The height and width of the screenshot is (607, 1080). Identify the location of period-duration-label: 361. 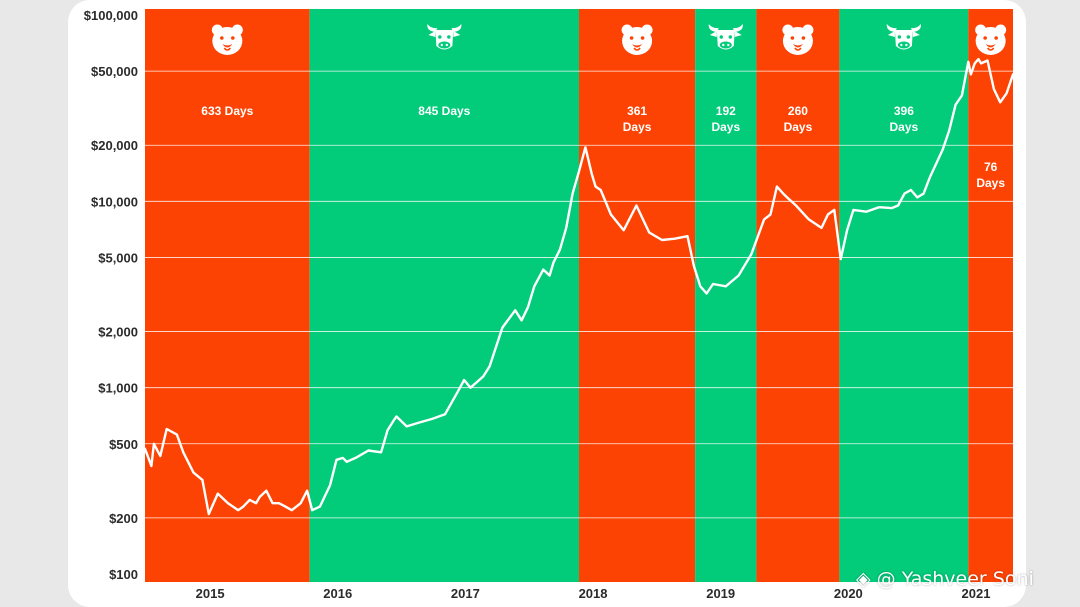
(637, 111).